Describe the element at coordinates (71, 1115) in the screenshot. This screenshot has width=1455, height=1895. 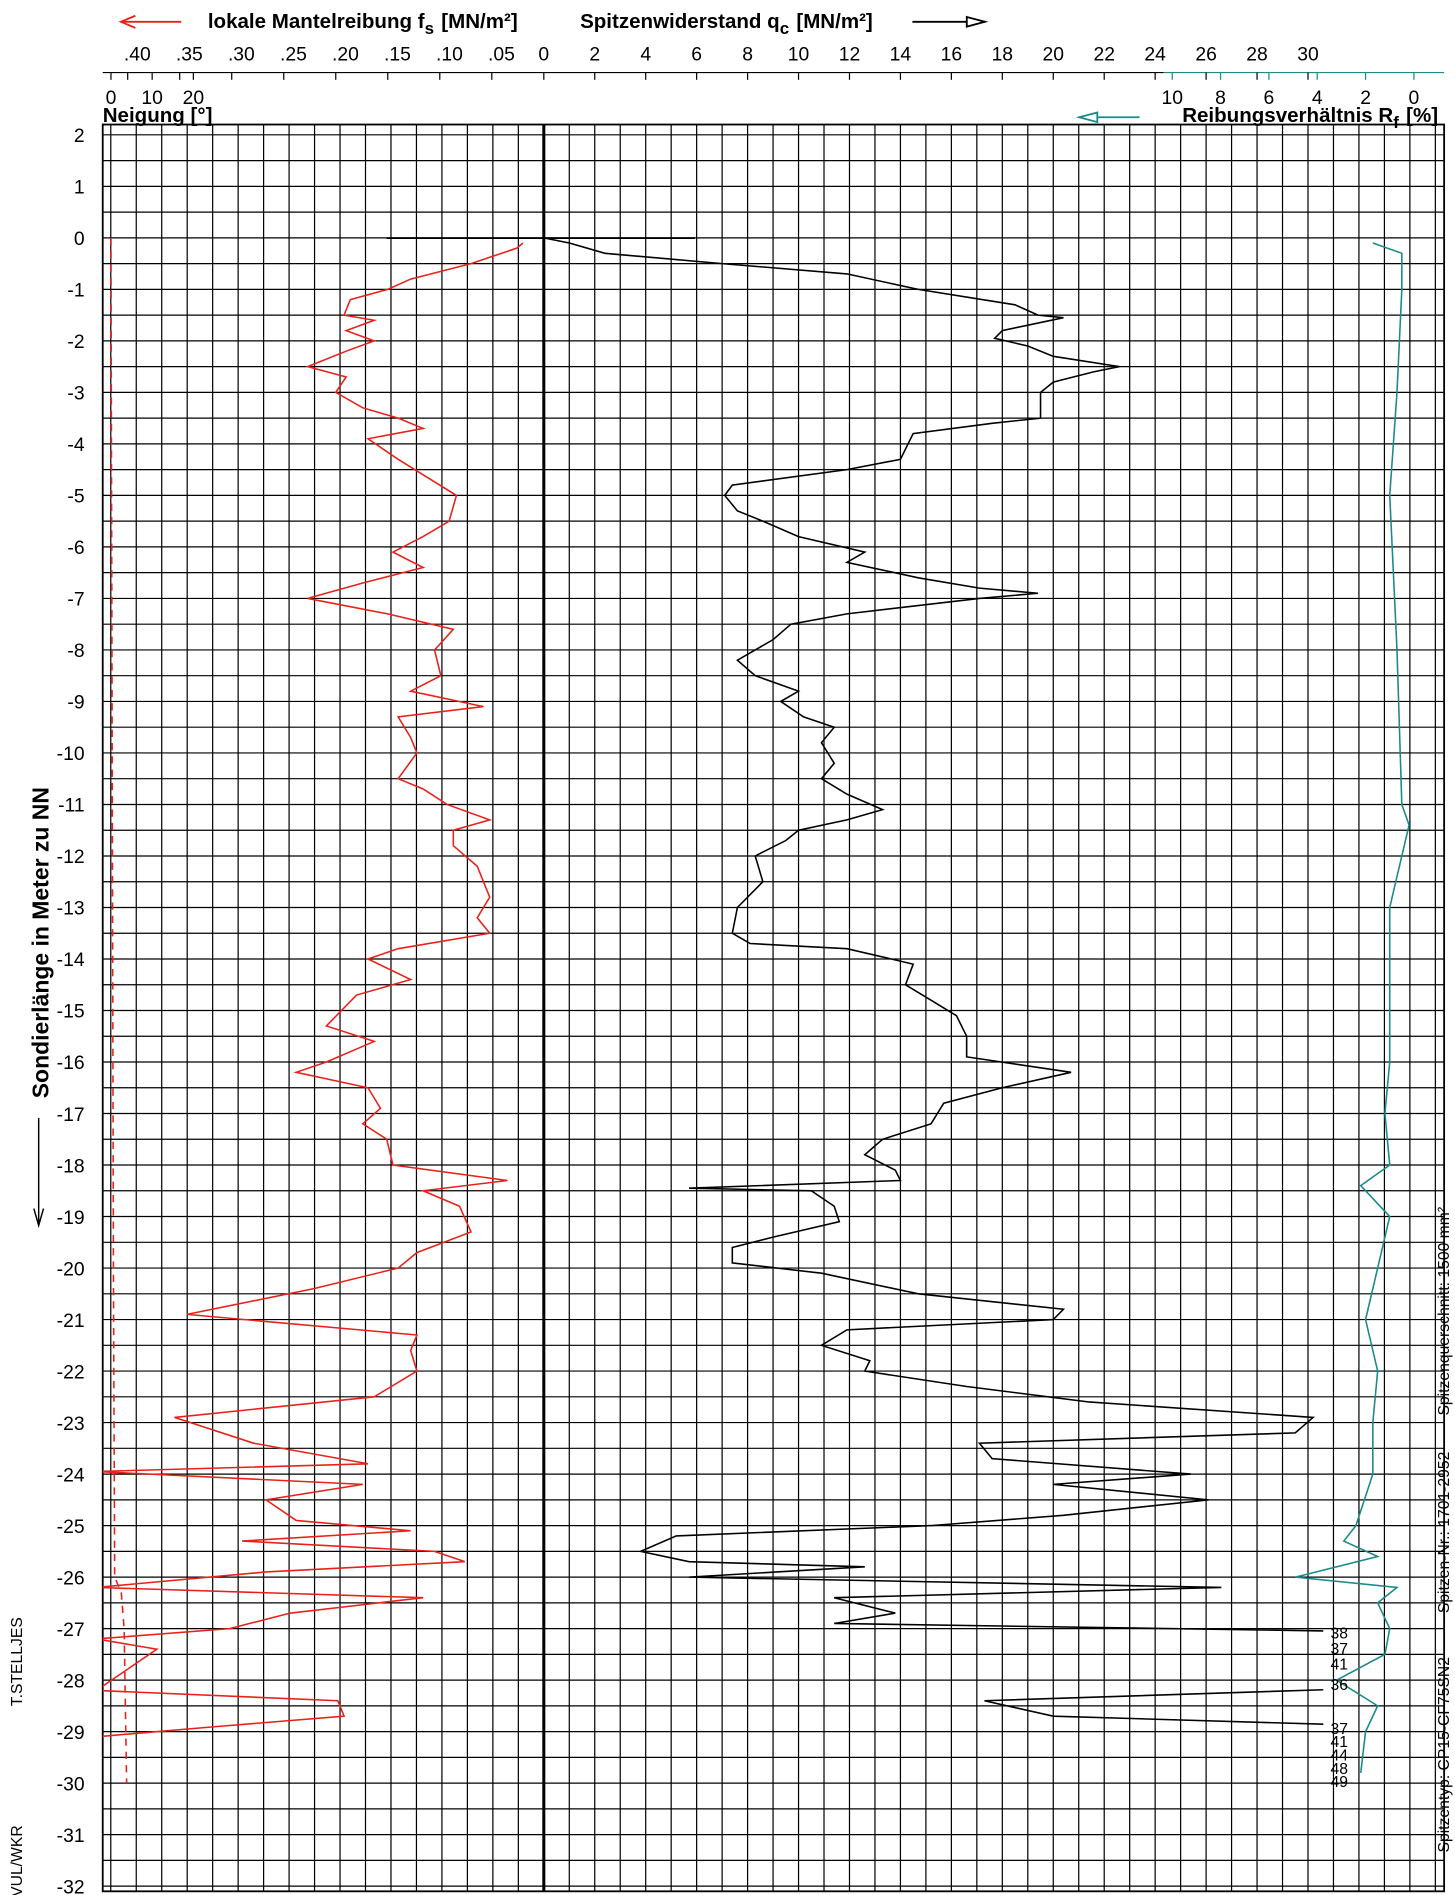
I see `y-tick-label: -17` at that location.